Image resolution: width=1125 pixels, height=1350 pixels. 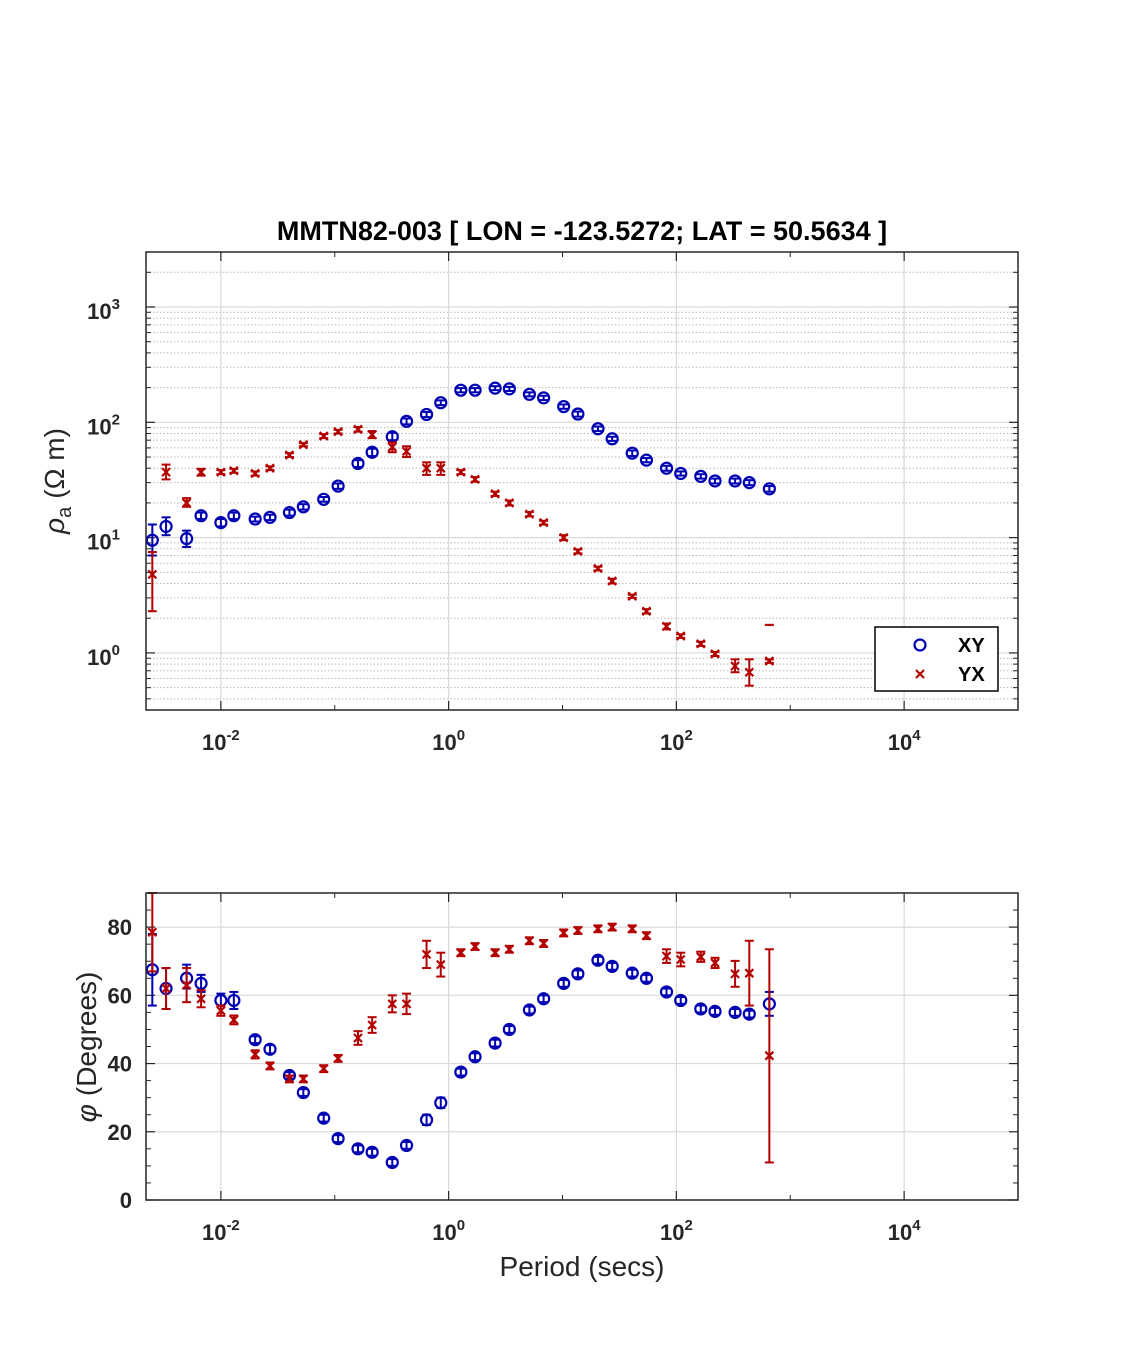 What do you see at coordinates (103, 425) in the screenshot?
I see `rho-y-tick-label: 10²` at bounding box center [103, 425].